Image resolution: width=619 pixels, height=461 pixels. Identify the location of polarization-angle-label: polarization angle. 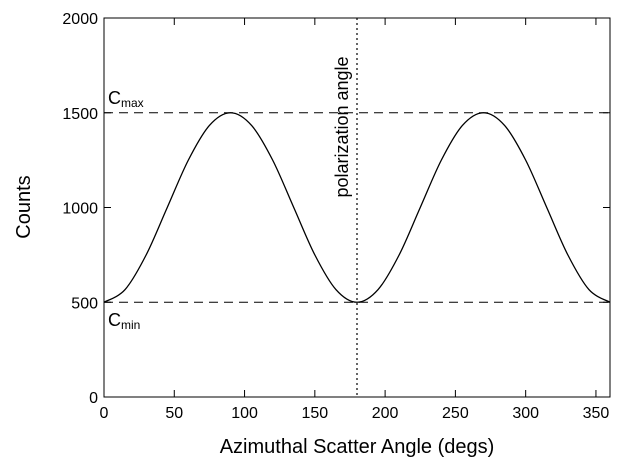
(342, 126).